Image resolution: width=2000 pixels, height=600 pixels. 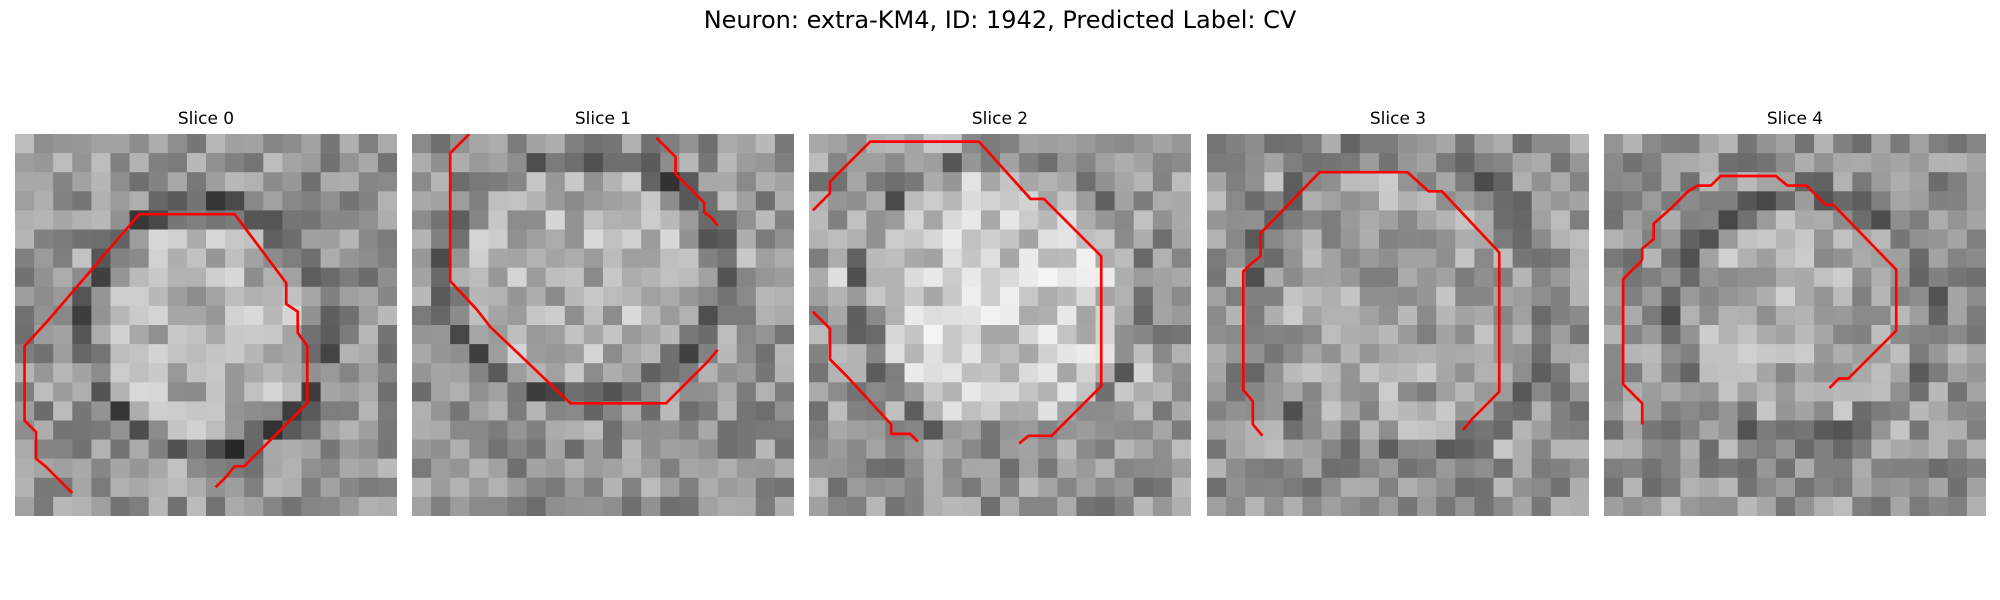 I want to click on panel-2-title: Slice 2, so click(x=1000, y=119).